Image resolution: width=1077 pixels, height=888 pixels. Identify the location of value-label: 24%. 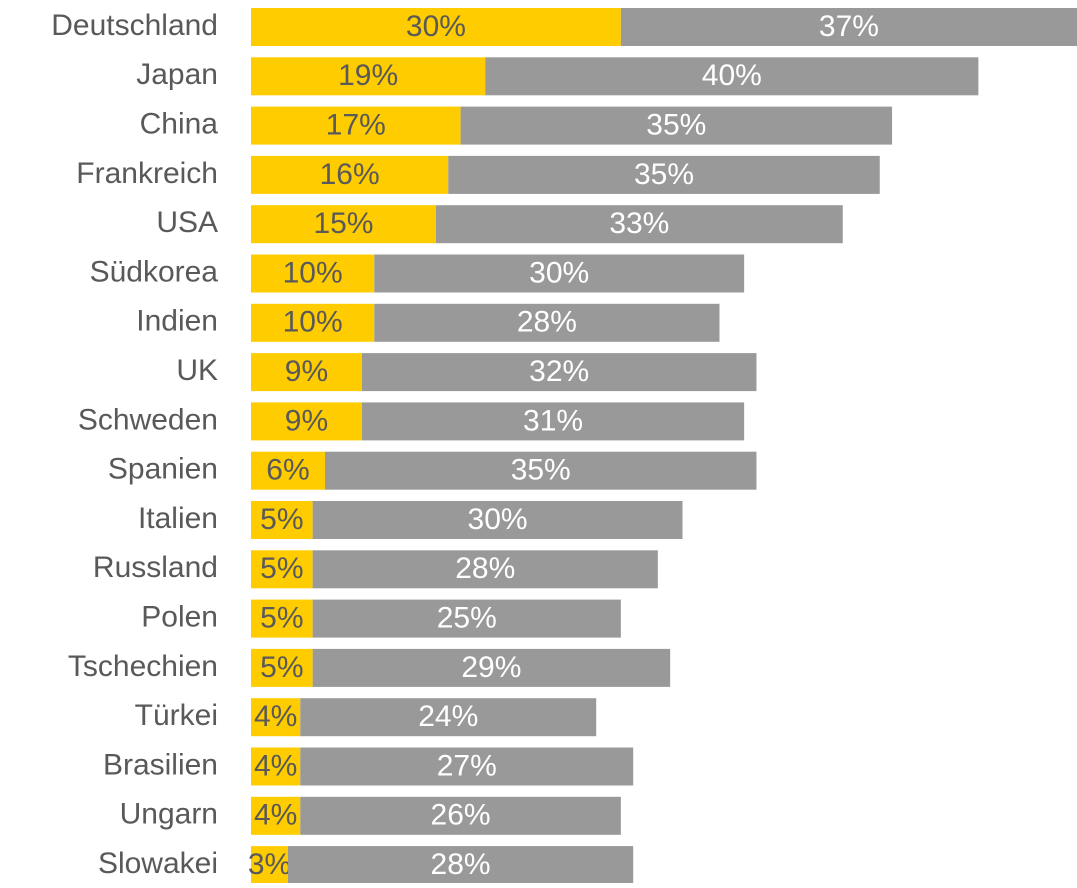
(448, 716).